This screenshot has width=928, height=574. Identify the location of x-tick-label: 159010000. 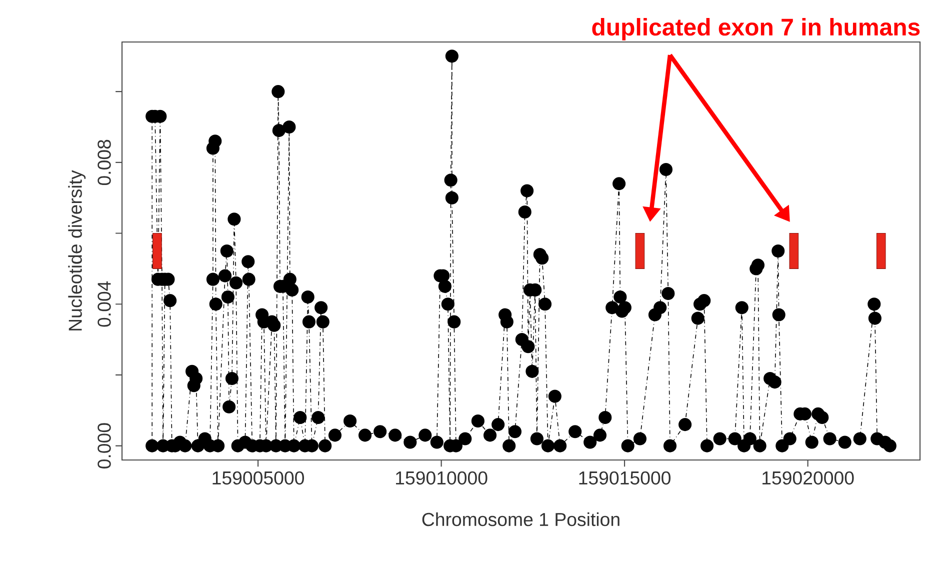
(442, 478).